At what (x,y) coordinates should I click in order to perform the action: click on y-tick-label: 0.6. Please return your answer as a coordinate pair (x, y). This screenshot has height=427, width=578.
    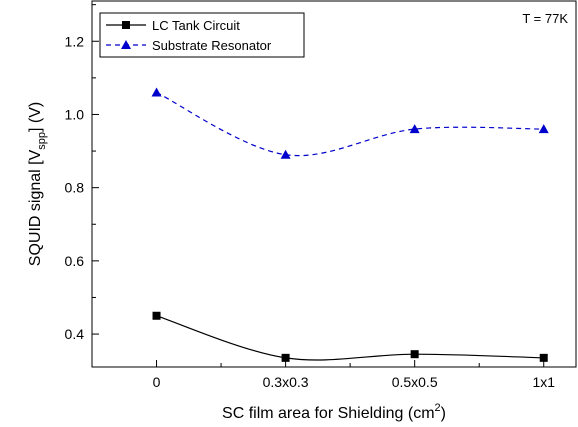
    Looking at the image, I should click on (75, 261).